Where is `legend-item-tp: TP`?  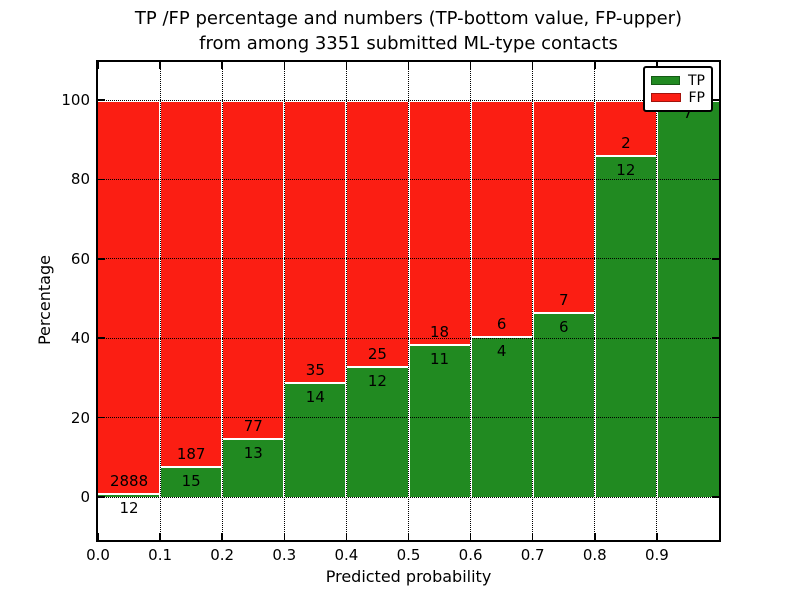 legend-item-tp: TP is located at coordinates (678, 80).